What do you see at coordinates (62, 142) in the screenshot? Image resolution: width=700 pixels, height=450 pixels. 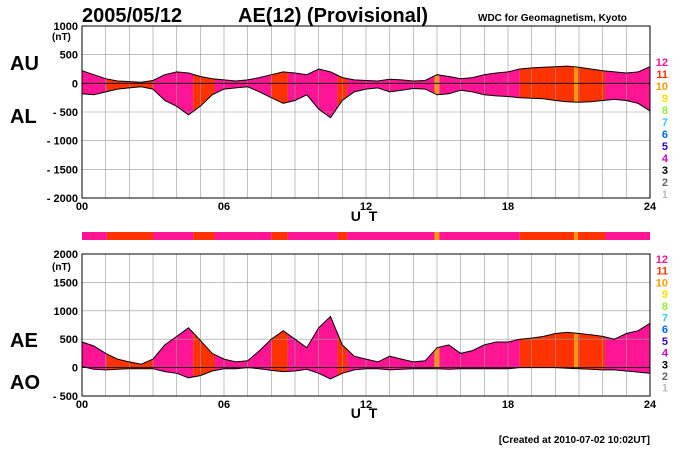 I see `panel1-y-tick-label: - 1000` at bounding box center [62, 142].